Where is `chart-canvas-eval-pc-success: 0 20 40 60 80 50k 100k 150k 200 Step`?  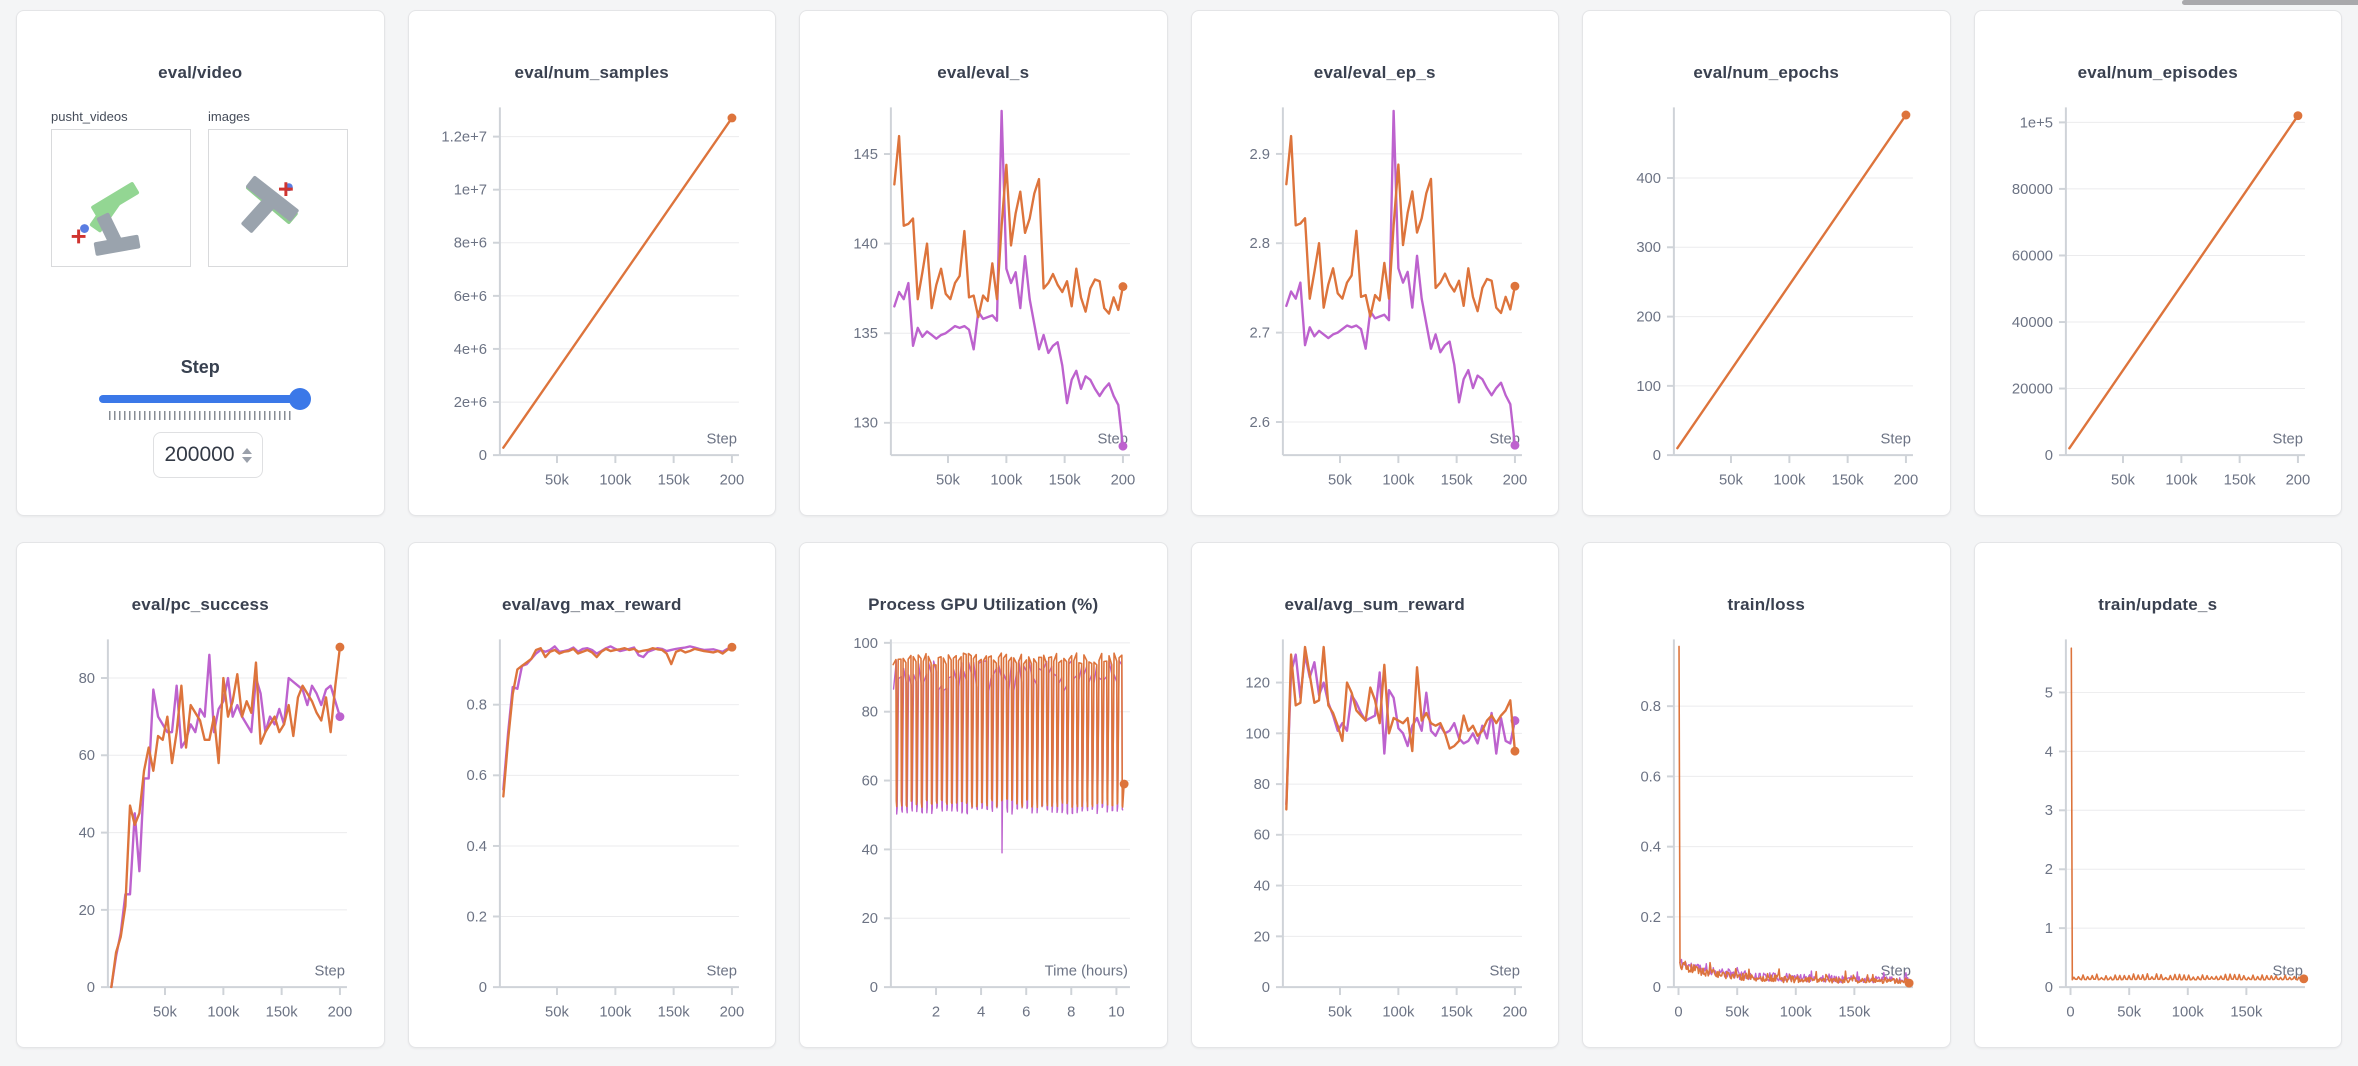 chart-canvas-eval-pc-success: 0 20 40 60 80 50k 100k 150k 200 Step is located at coordinates (200, 834).